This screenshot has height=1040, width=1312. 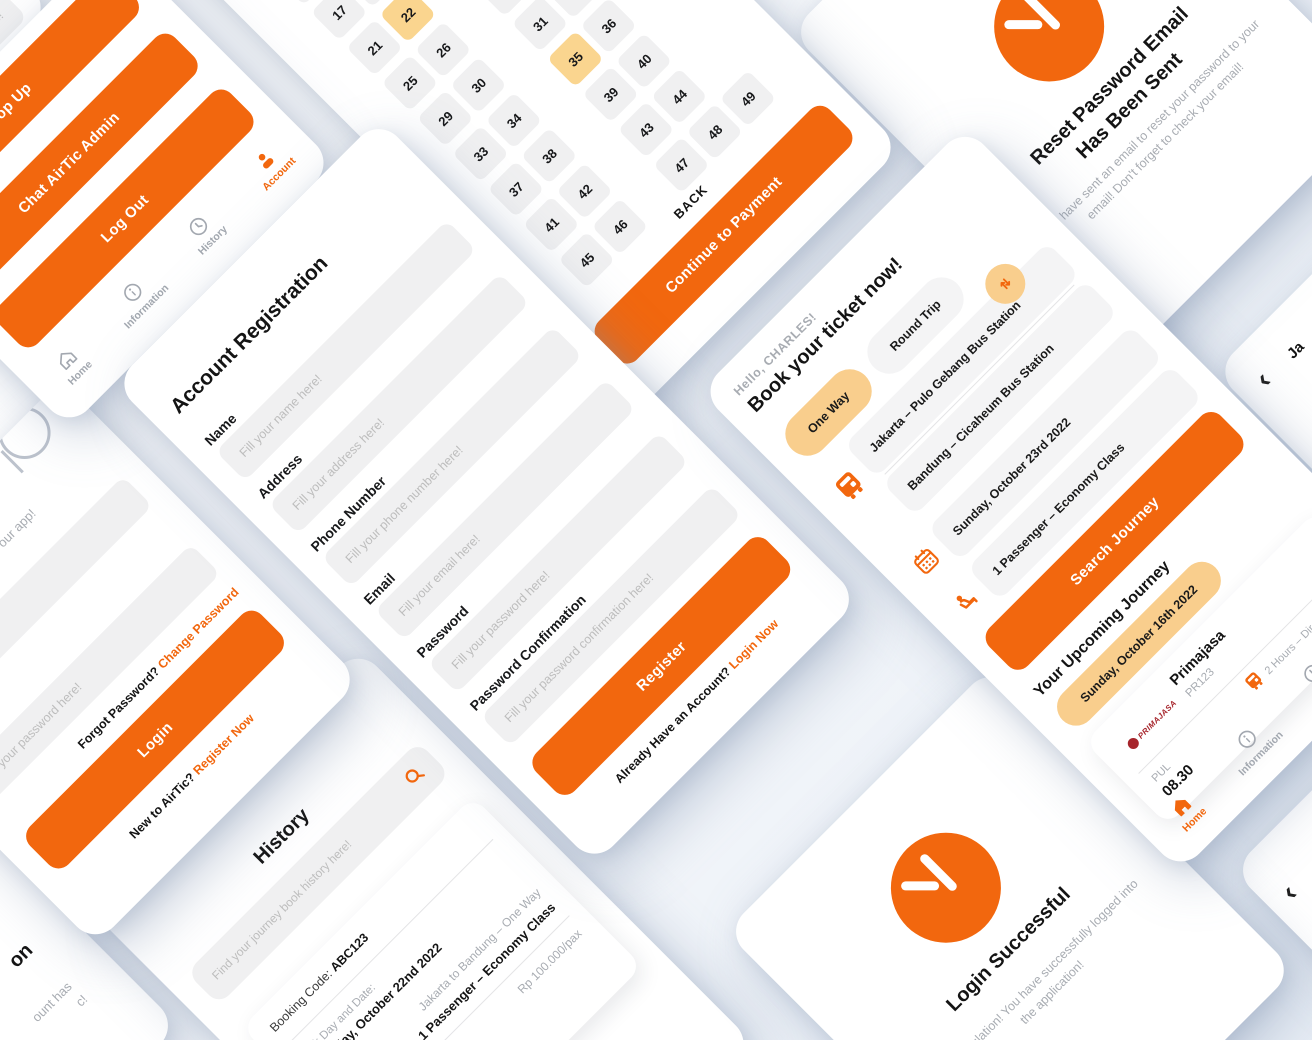 I want to click on passenger-seat-icon, so click(x=968, y=602).